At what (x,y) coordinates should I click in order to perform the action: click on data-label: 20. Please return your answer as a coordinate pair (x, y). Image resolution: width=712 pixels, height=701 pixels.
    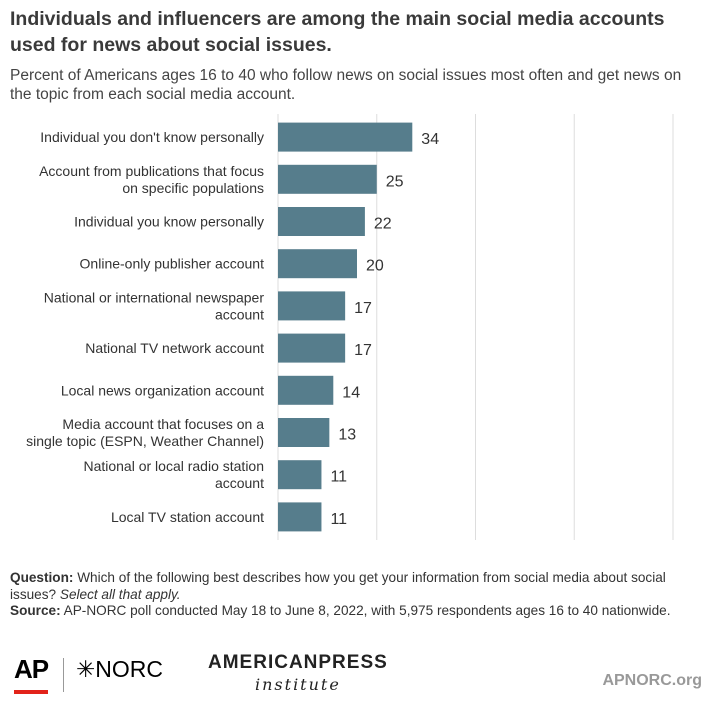
    Looking at the image, I should click on (375, 266).